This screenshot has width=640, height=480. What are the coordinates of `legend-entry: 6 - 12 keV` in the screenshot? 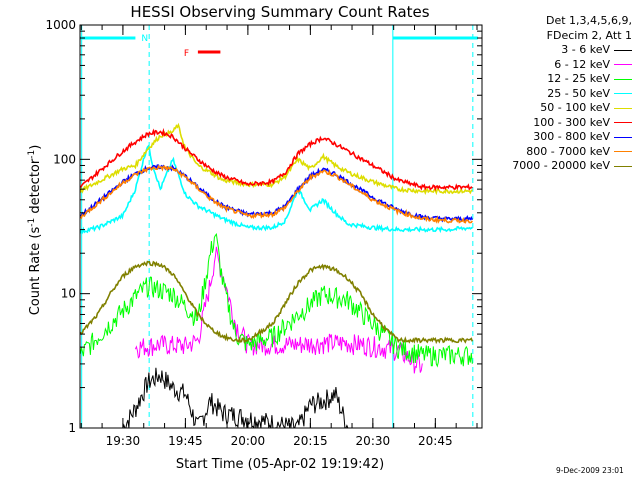 It's located at (556, 65).